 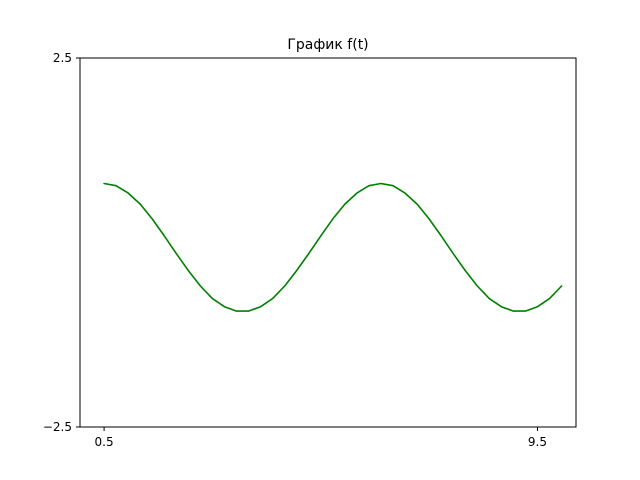 What do you see at coordinates (327, 45) in the screenshot?
I see `chart-title: График f(t)` at bounding box center [327, 45].